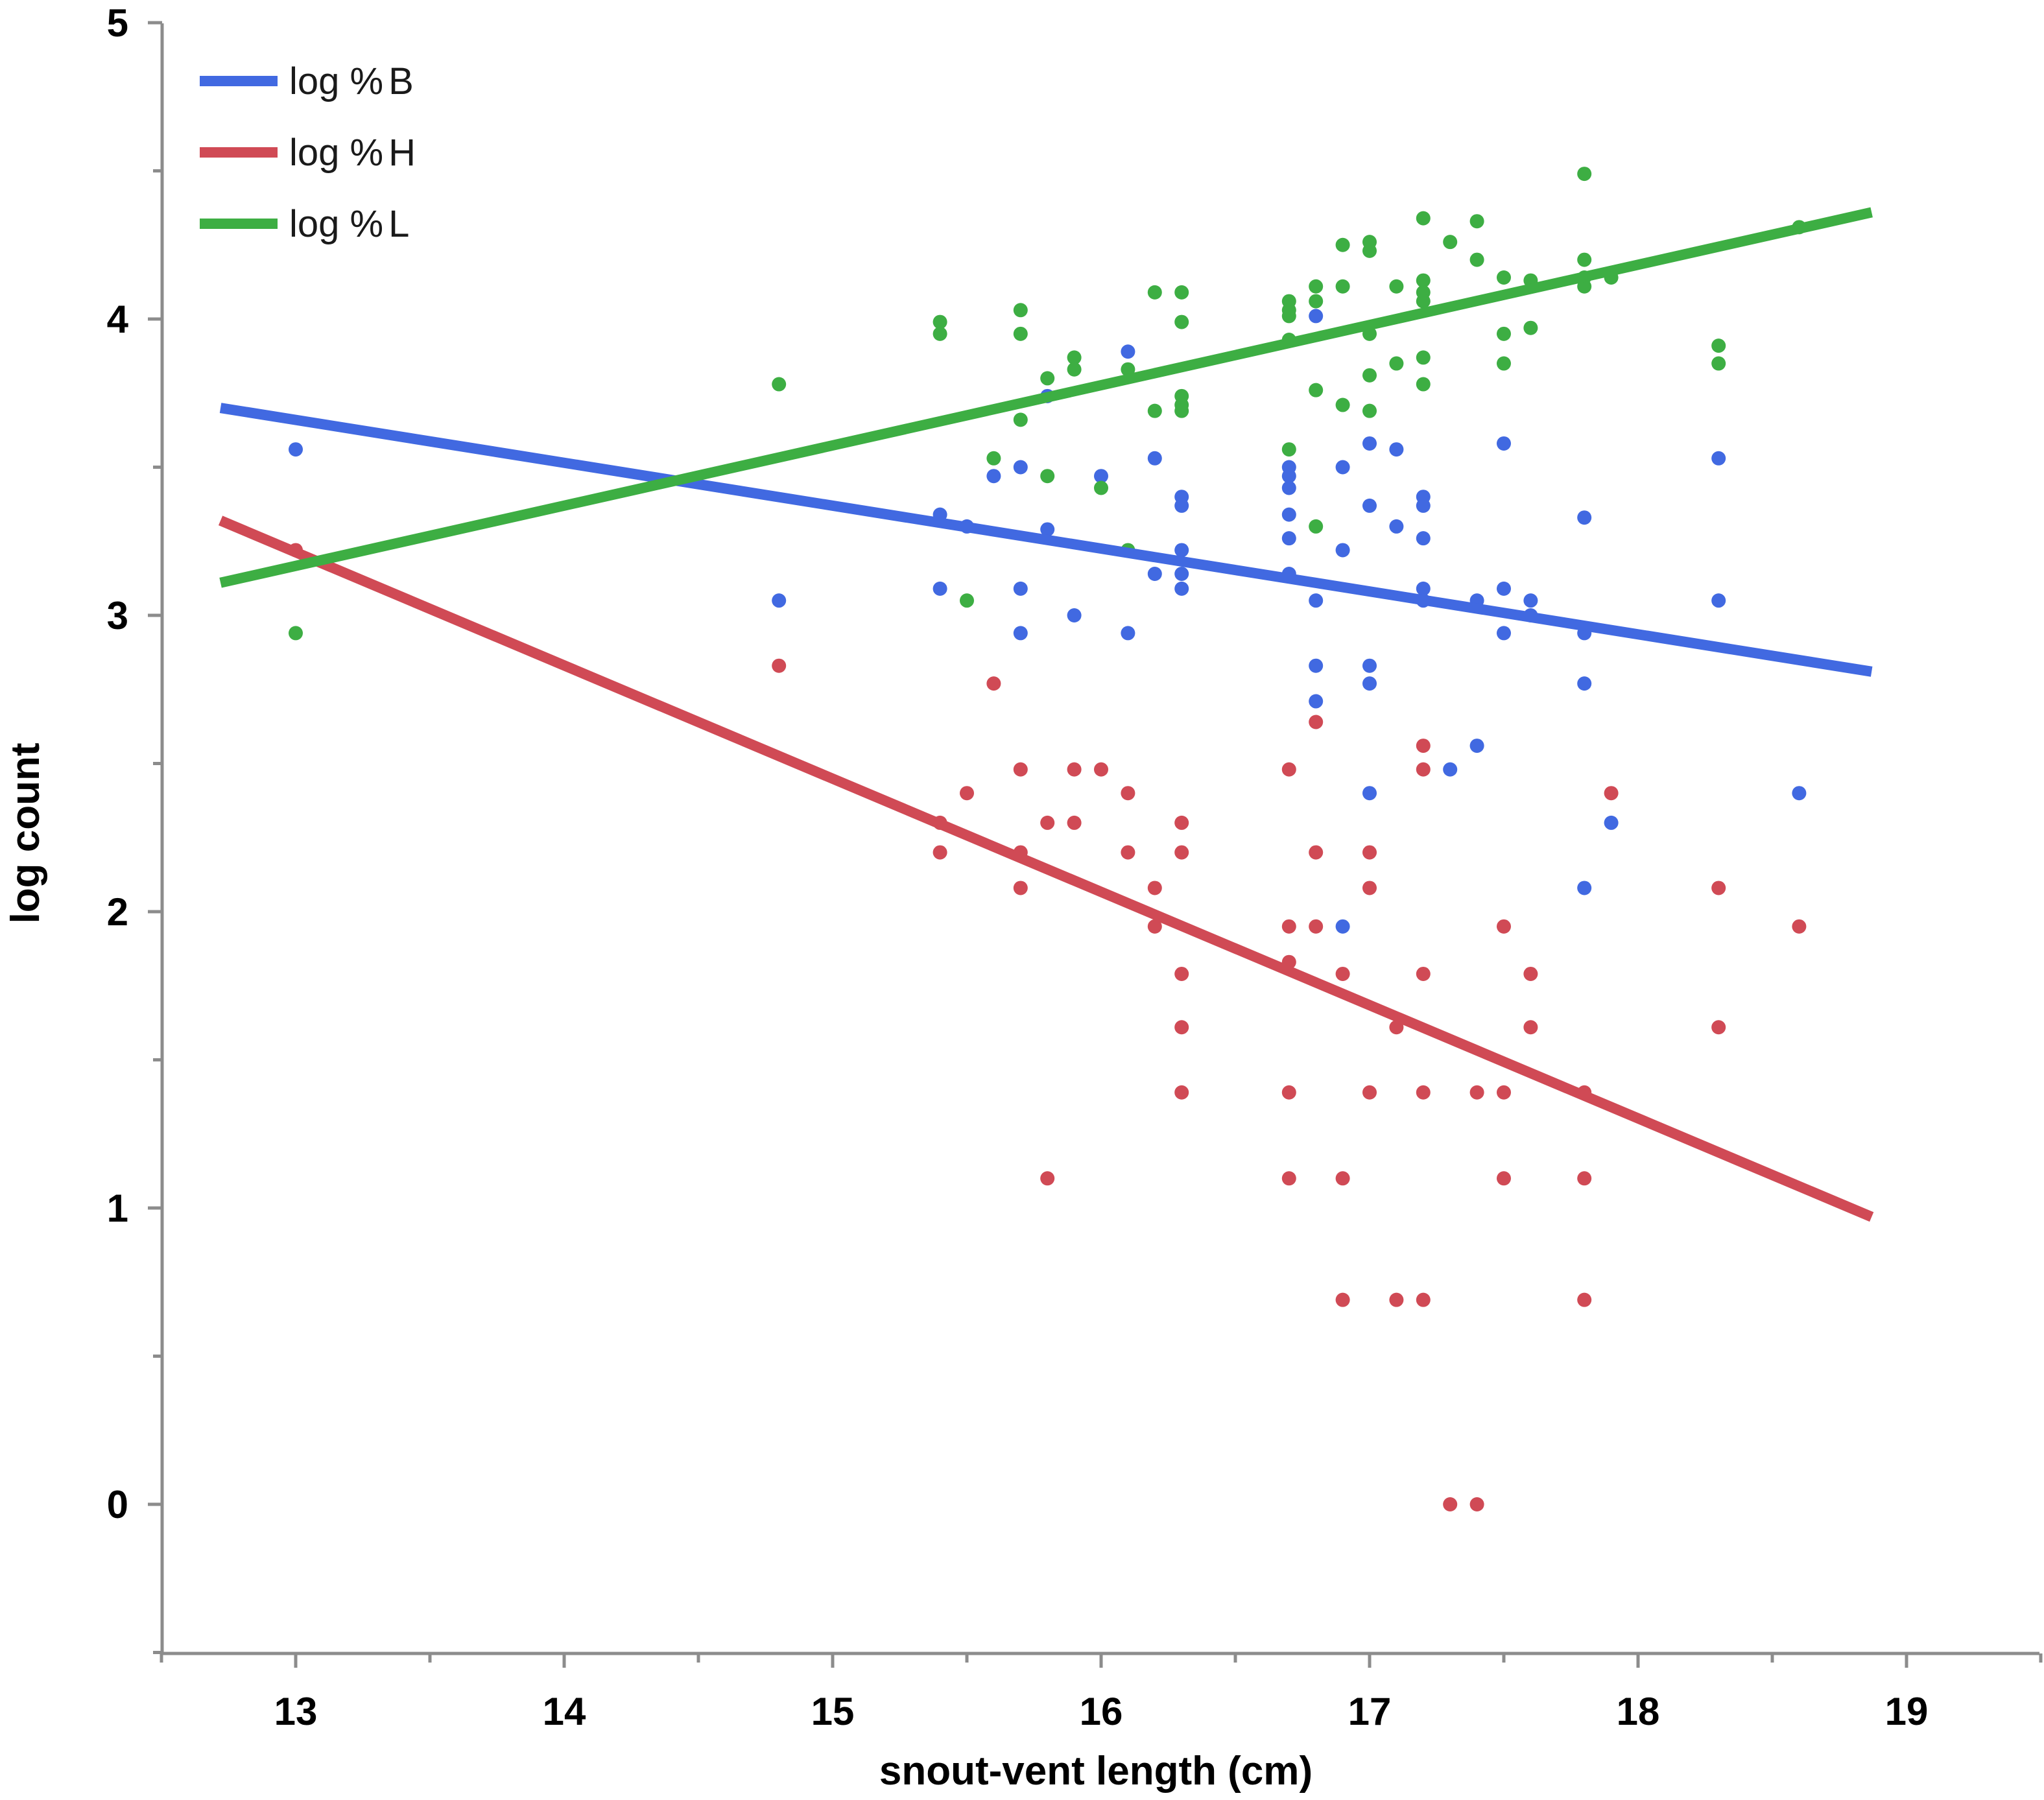  Describe the element at coordinates (1096, 1771) in the screenshot. I see `x-axis-title: snout-vent length (cm)` at that location.